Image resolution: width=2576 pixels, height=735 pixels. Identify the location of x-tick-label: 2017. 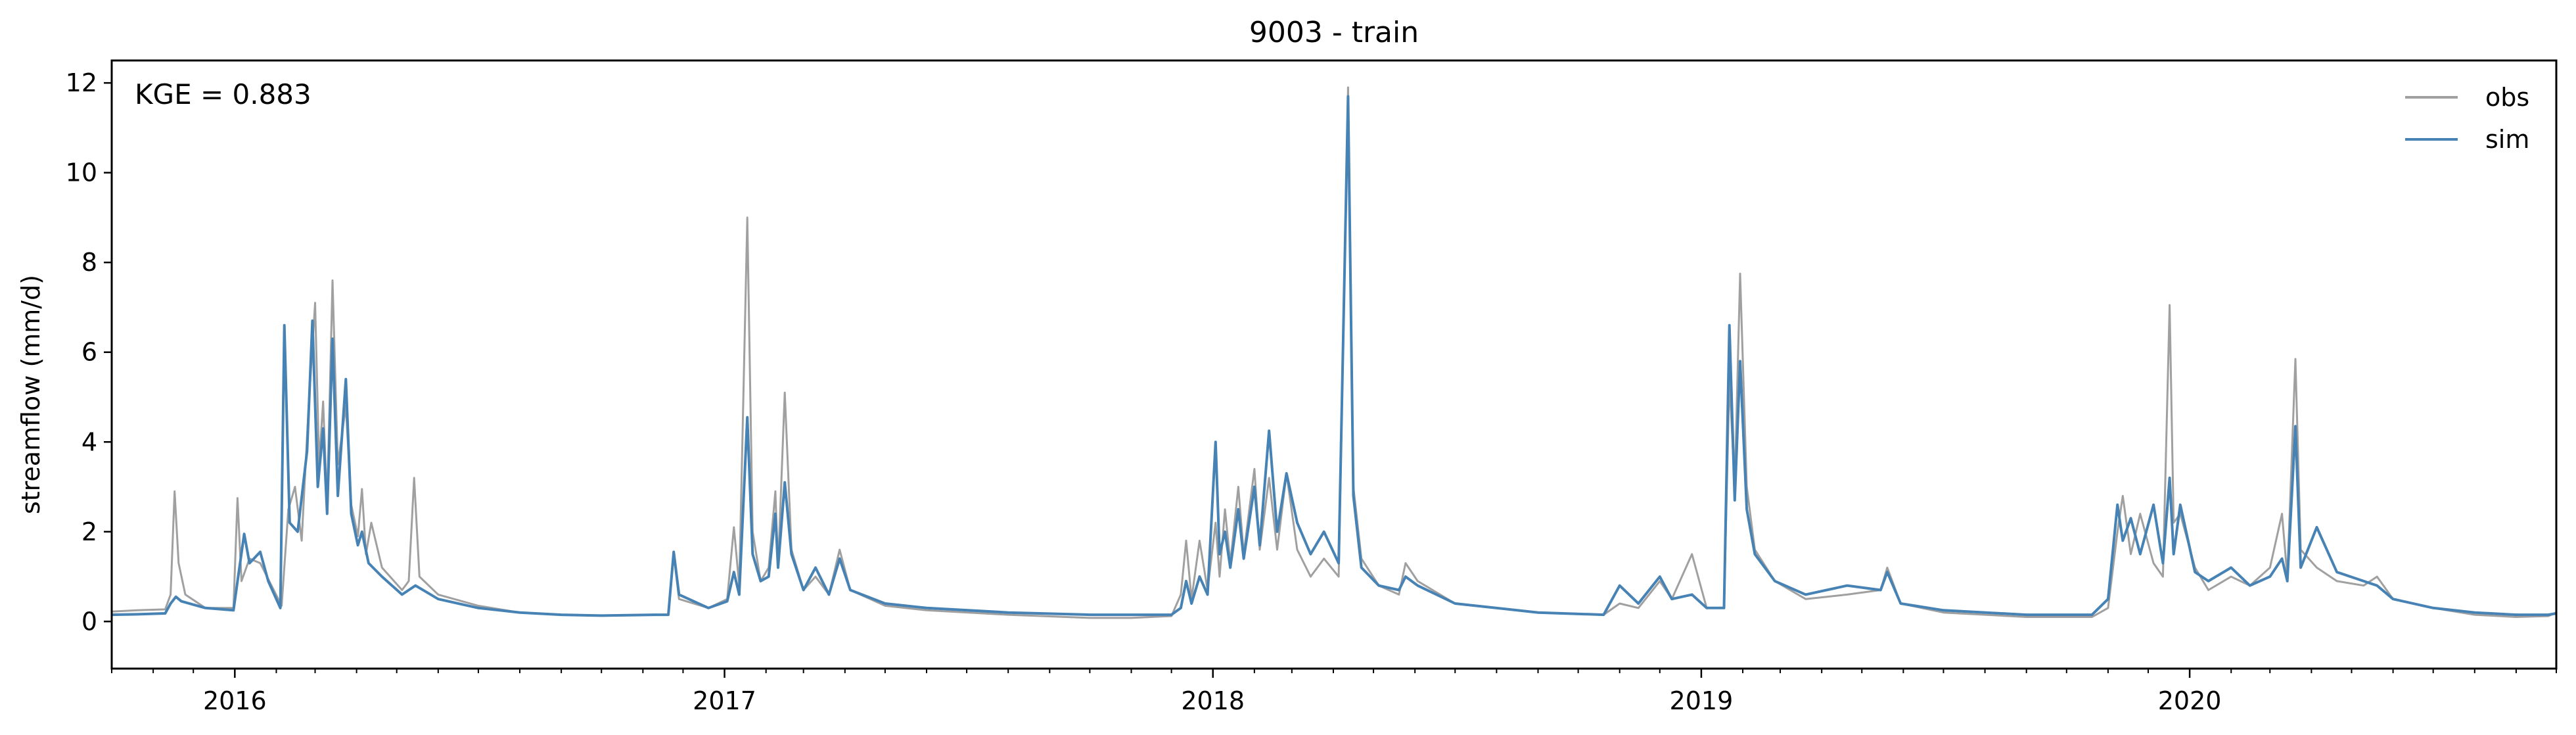
(724, 701).